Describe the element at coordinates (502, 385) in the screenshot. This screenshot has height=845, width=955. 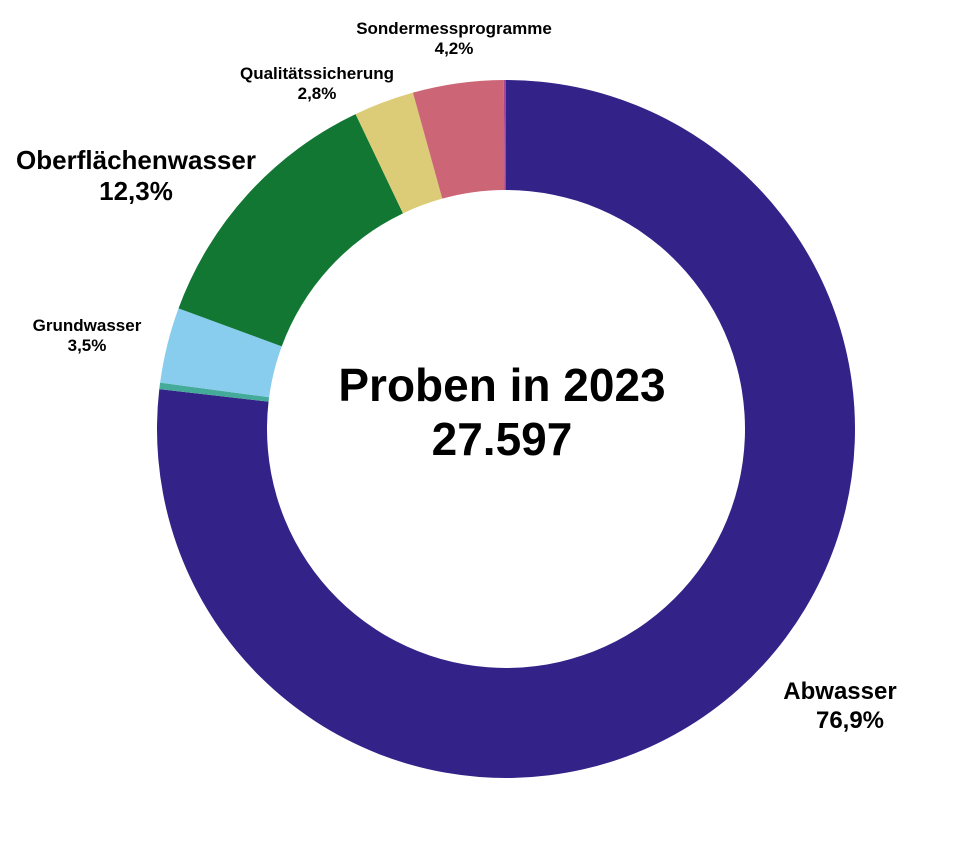
I see `center-title: Proben in 2023` at that location.